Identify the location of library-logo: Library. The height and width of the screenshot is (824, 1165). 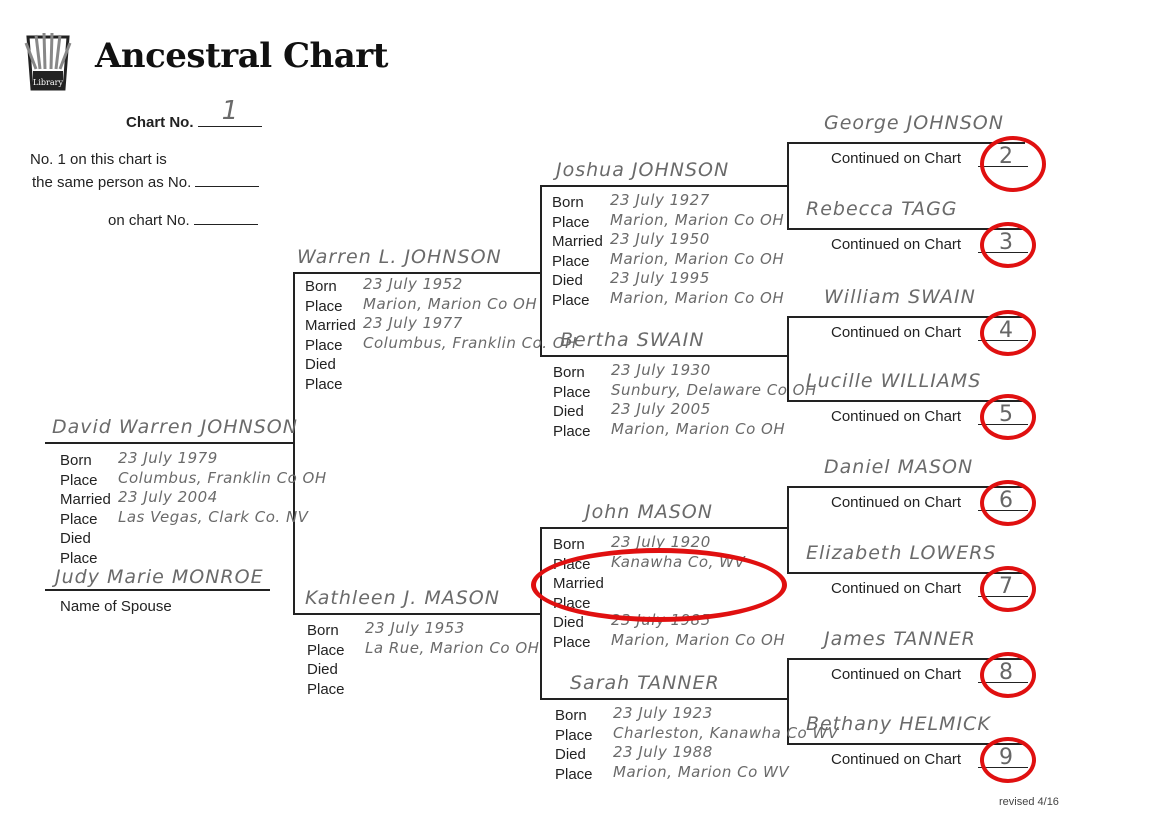
(48, 61).